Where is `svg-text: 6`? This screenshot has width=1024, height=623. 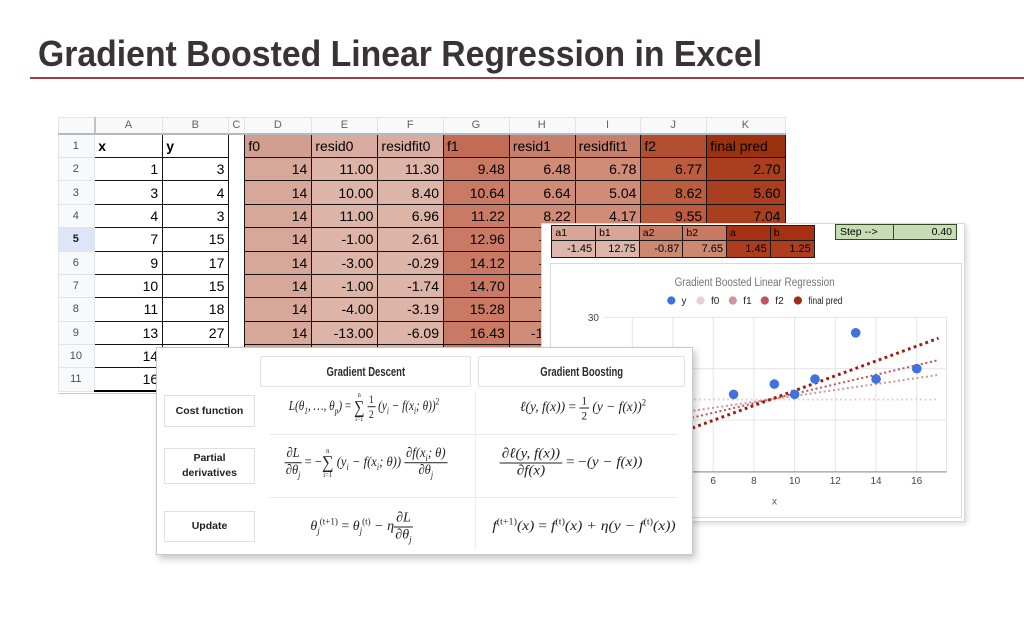
svg-text: 6 is located at coordinates (713, 480).